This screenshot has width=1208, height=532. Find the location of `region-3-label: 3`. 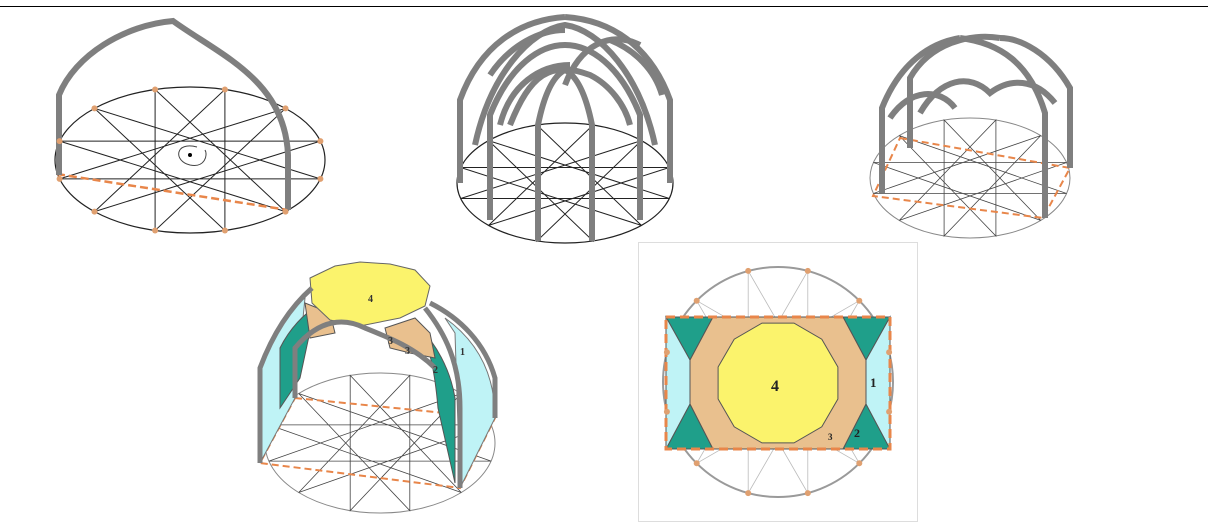

region-3-label: 3 is located at coordinates (830, 437).